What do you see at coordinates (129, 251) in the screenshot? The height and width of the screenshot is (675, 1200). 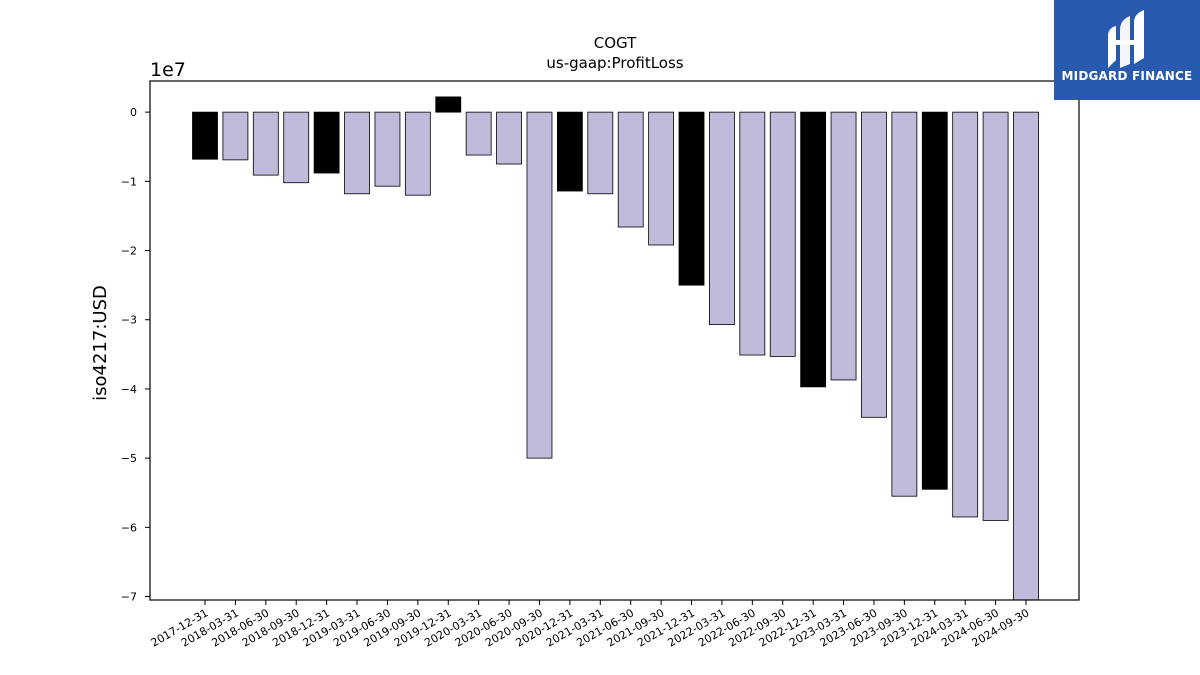 I see `y-tick-label: −2` at bounding box center [129, 251].